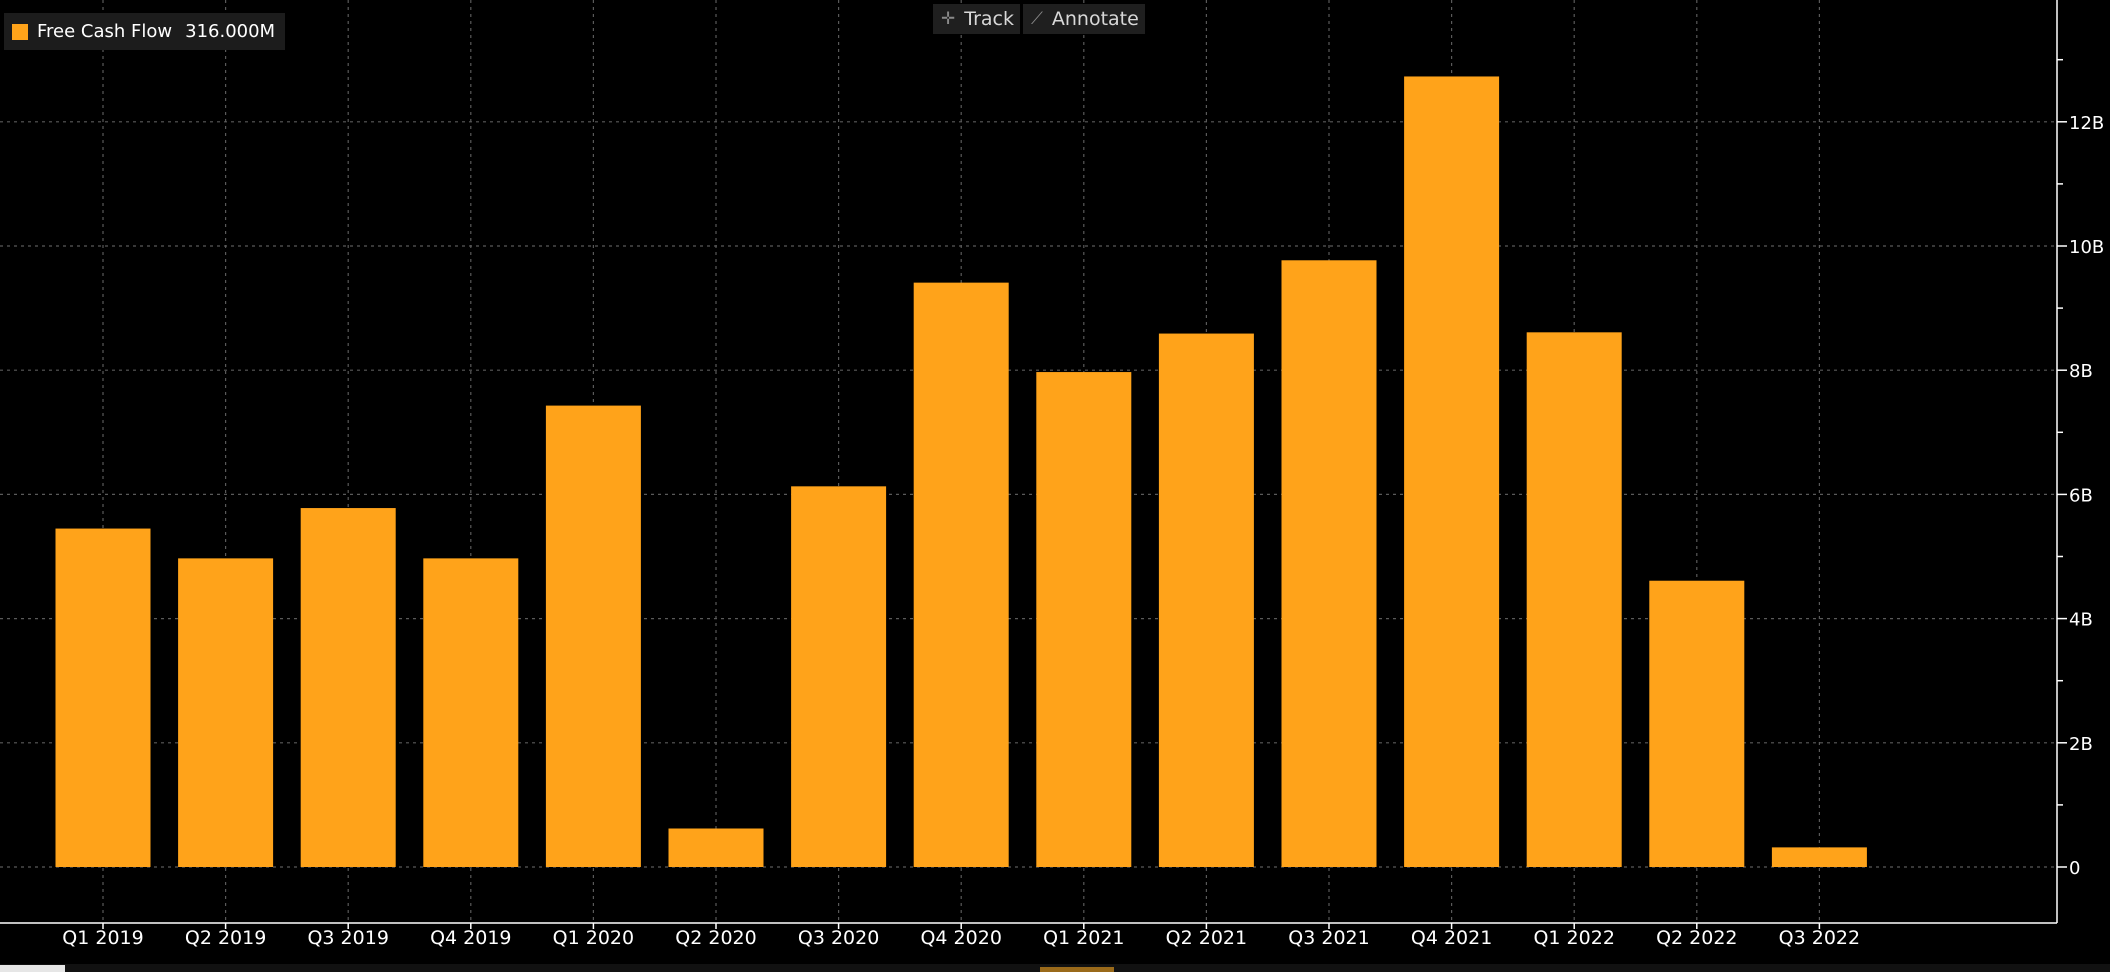  What do you see at coordinates (2081, 744) in the screenshot?
I see `y-tick-label: 2B` at bounding box center [2081, 744].